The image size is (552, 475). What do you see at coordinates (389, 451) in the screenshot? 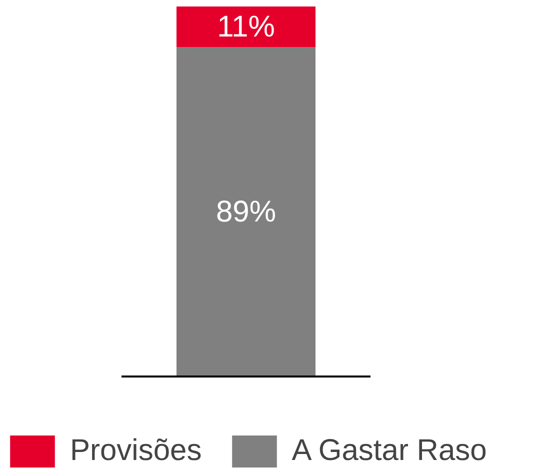
I see `legend-label: A Gastar Raso` at bounding box center [389, 451].